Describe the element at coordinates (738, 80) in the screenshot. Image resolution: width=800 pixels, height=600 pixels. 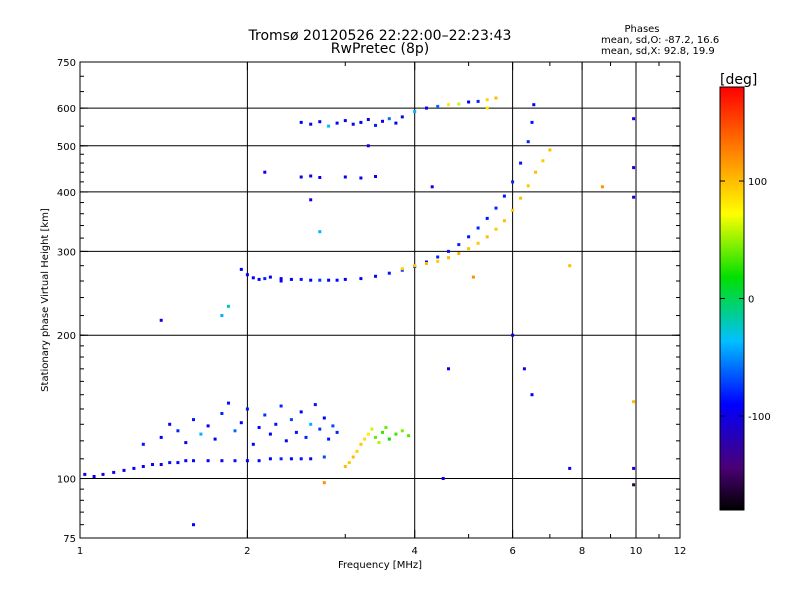
I see `colorbar-label: [deg]` at that location.